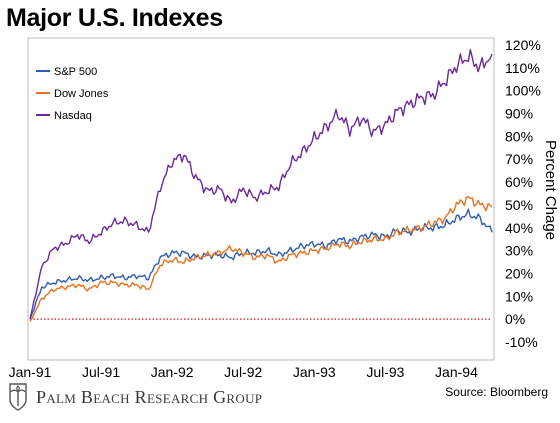  I want to click on y-tick-label: 70%, so click(519, 159).